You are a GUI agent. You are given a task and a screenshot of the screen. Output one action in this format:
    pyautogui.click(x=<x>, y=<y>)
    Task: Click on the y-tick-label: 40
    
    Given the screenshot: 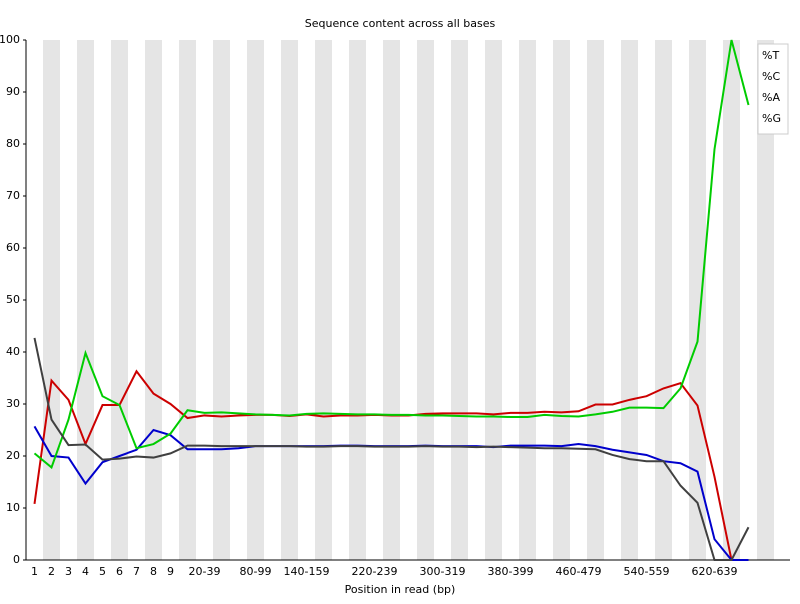 What is the action you would take?
    pyautogui.click(x=13, y=351)
    